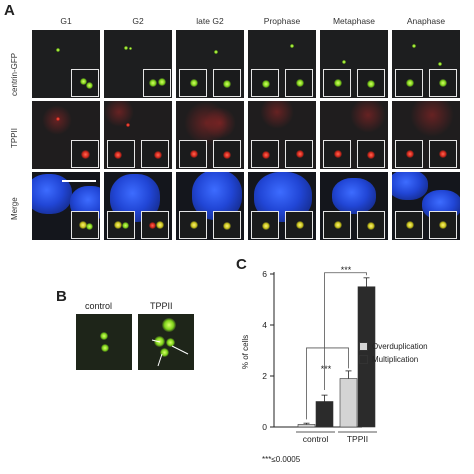  I want to click on panel-a-letter: A, so click(9, 10).